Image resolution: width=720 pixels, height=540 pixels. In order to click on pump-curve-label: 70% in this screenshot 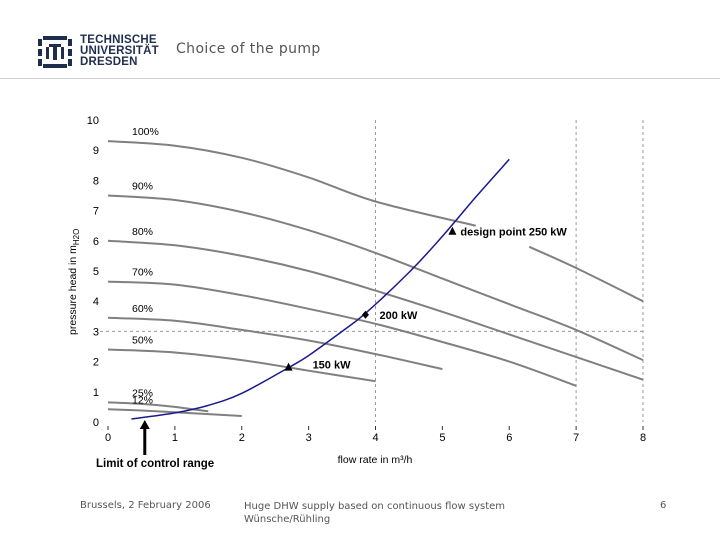, I will do `click(142, 273)`.